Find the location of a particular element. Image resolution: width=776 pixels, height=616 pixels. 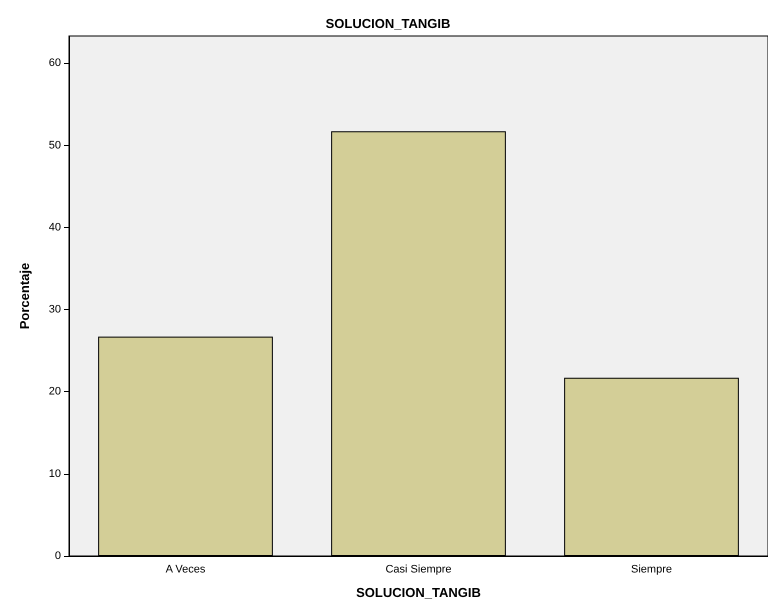

y-axis-title: Porcentaje is located at coordinates (24, 296).